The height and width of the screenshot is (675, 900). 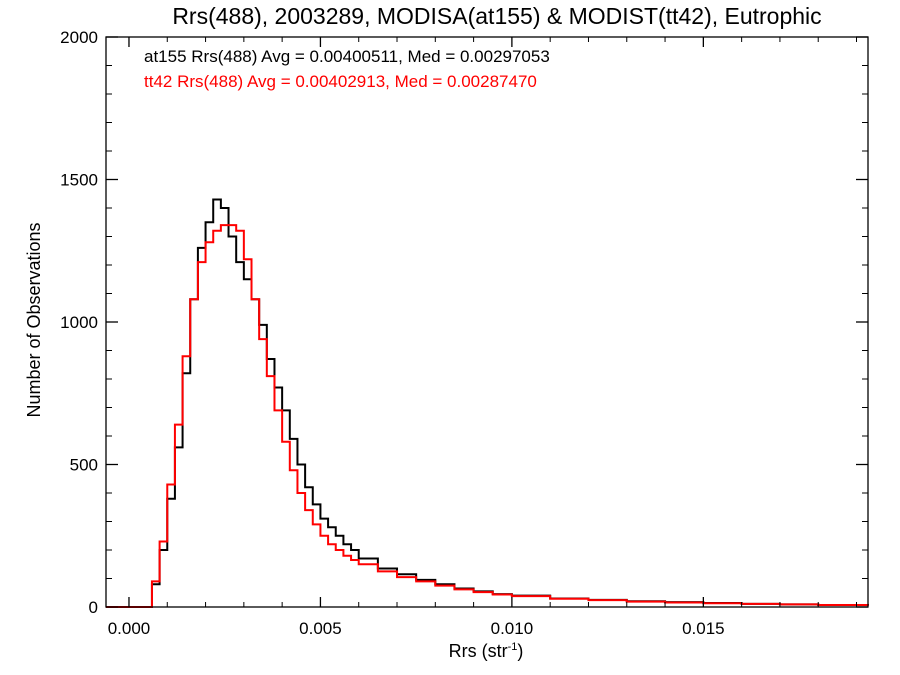 I want to click on x-axis-label-superscript: -1, so click(x=513, y=647).